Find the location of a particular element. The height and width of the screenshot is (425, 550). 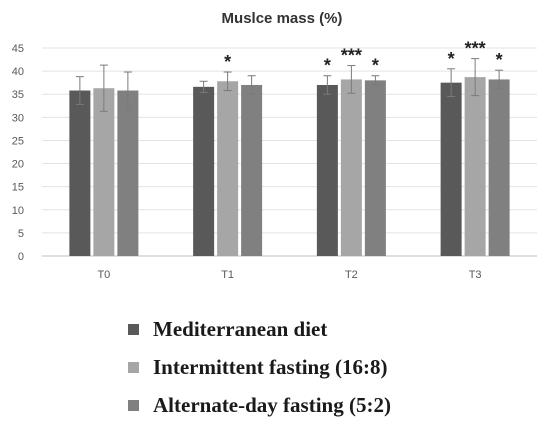

legend-item-alternate-day-fasting: Alternate-day fasting (5:2) is located at coordinates (259, 405).